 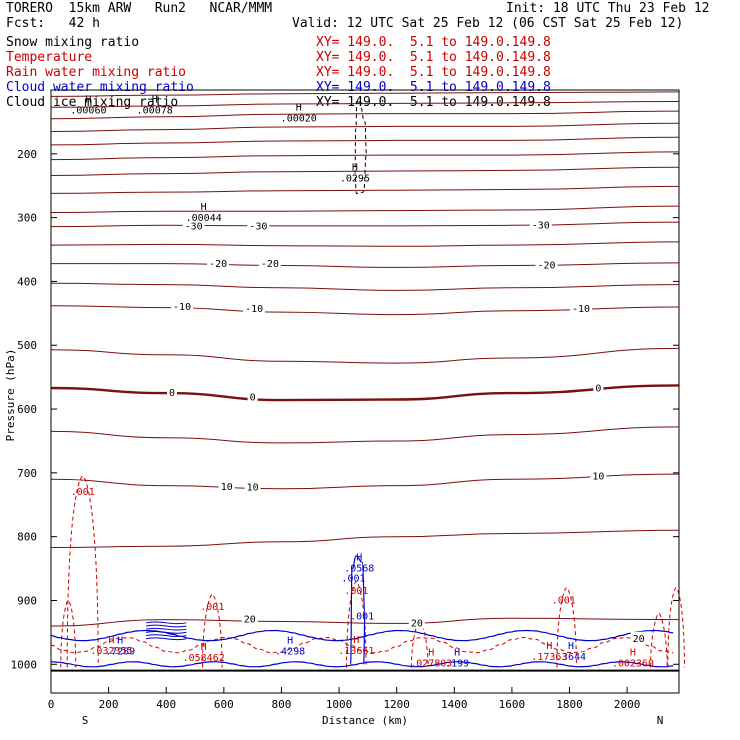 I want to click on extremum-value: .0568, so click(x=359, y=568).